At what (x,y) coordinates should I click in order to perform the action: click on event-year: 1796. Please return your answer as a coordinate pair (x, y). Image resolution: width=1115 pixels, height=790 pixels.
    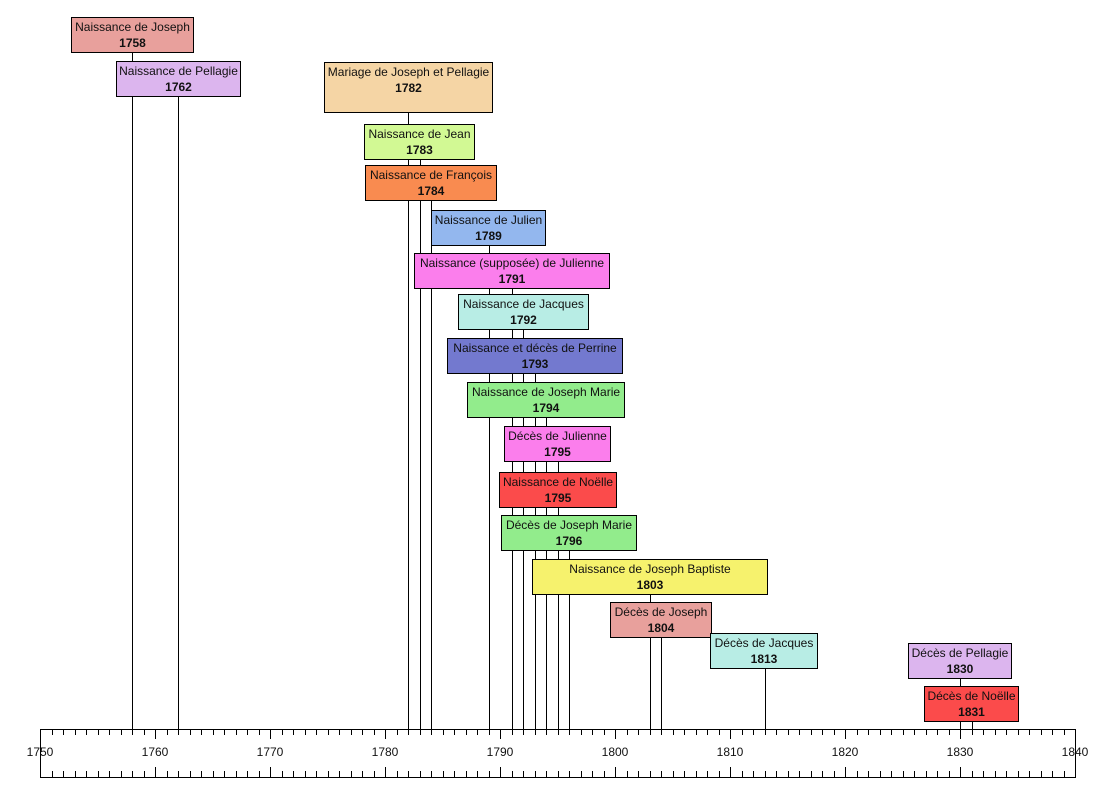
    Looking at the image, I should click on (569, 541).